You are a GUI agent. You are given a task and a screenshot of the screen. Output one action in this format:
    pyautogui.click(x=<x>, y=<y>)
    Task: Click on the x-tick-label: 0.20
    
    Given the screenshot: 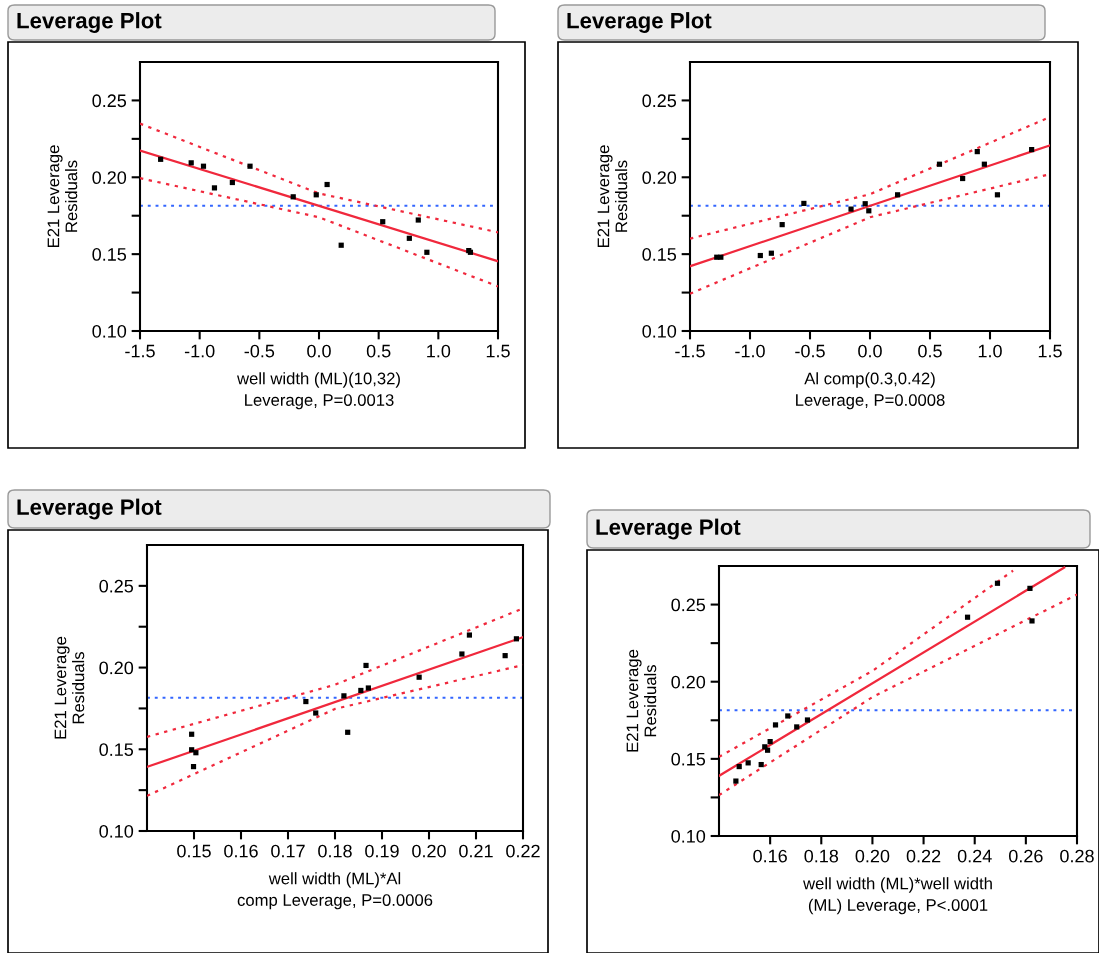 What is the action you would take?
    pyautogui.click(x=872, y=856)
    